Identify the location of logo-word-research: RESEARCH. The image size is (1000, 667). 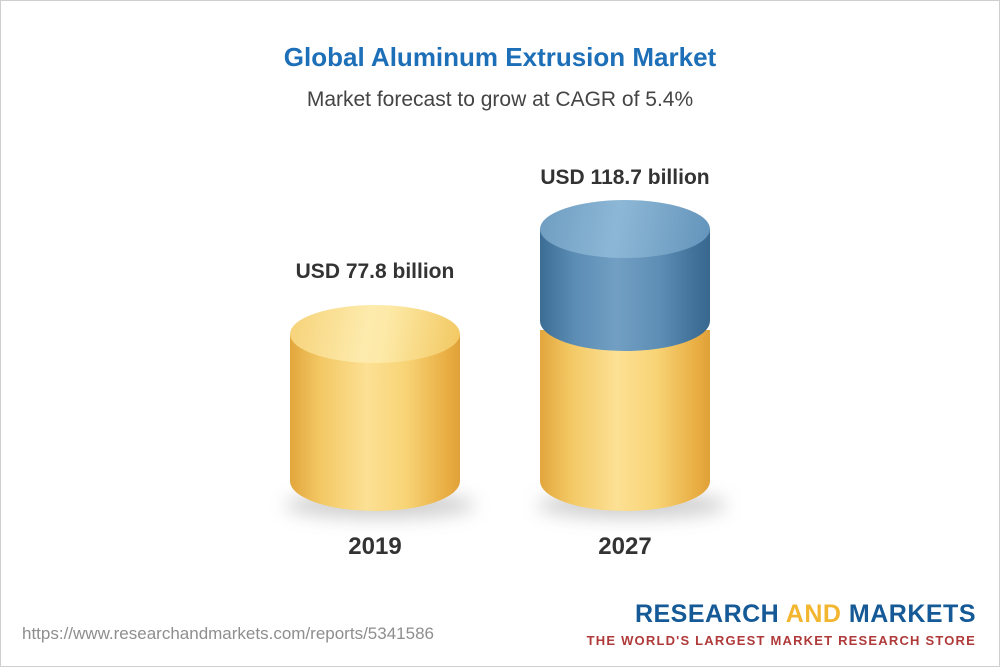
(707, 614).